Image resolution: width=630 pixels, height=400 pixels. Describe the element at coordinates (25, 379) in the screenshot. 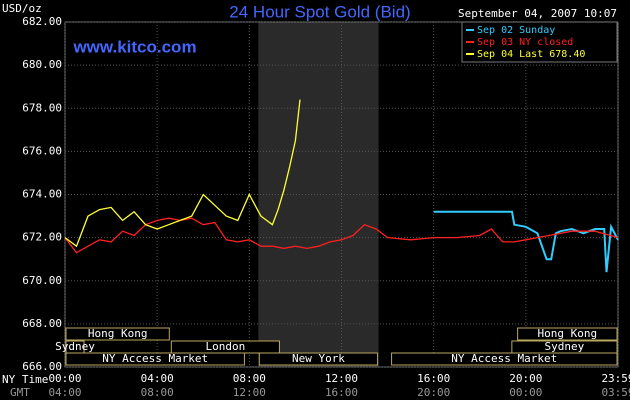

I see `x-label: NY Time` at that location.